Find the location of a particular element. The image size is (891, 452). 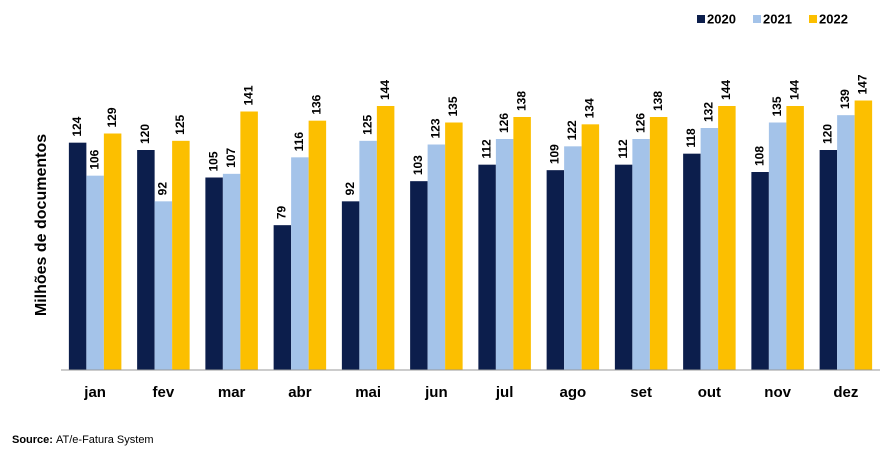

value-label: 139 is located at coordinates (845, 99).